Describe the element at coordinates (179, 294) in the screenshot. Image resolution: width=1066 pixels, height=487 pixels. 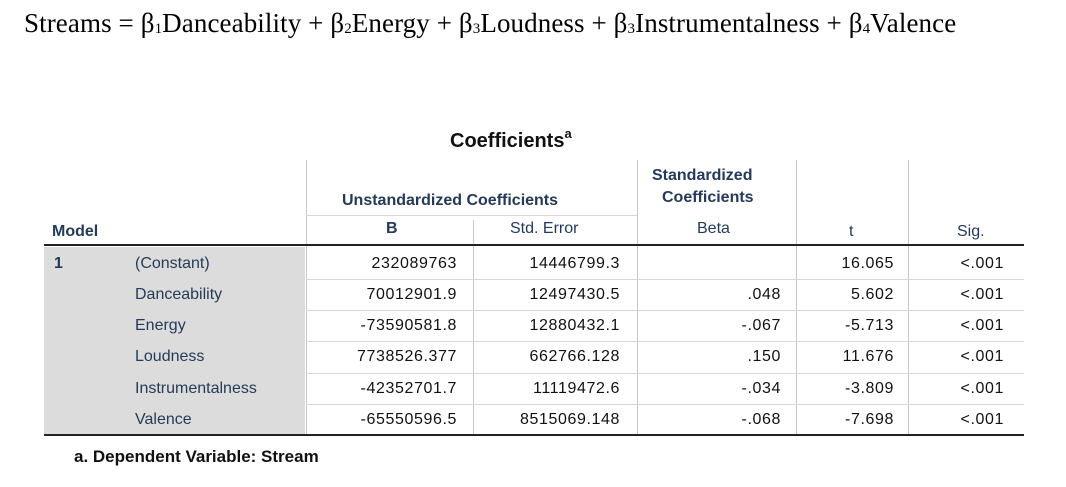
I see `row-label-danceability: Danceability` at that location.